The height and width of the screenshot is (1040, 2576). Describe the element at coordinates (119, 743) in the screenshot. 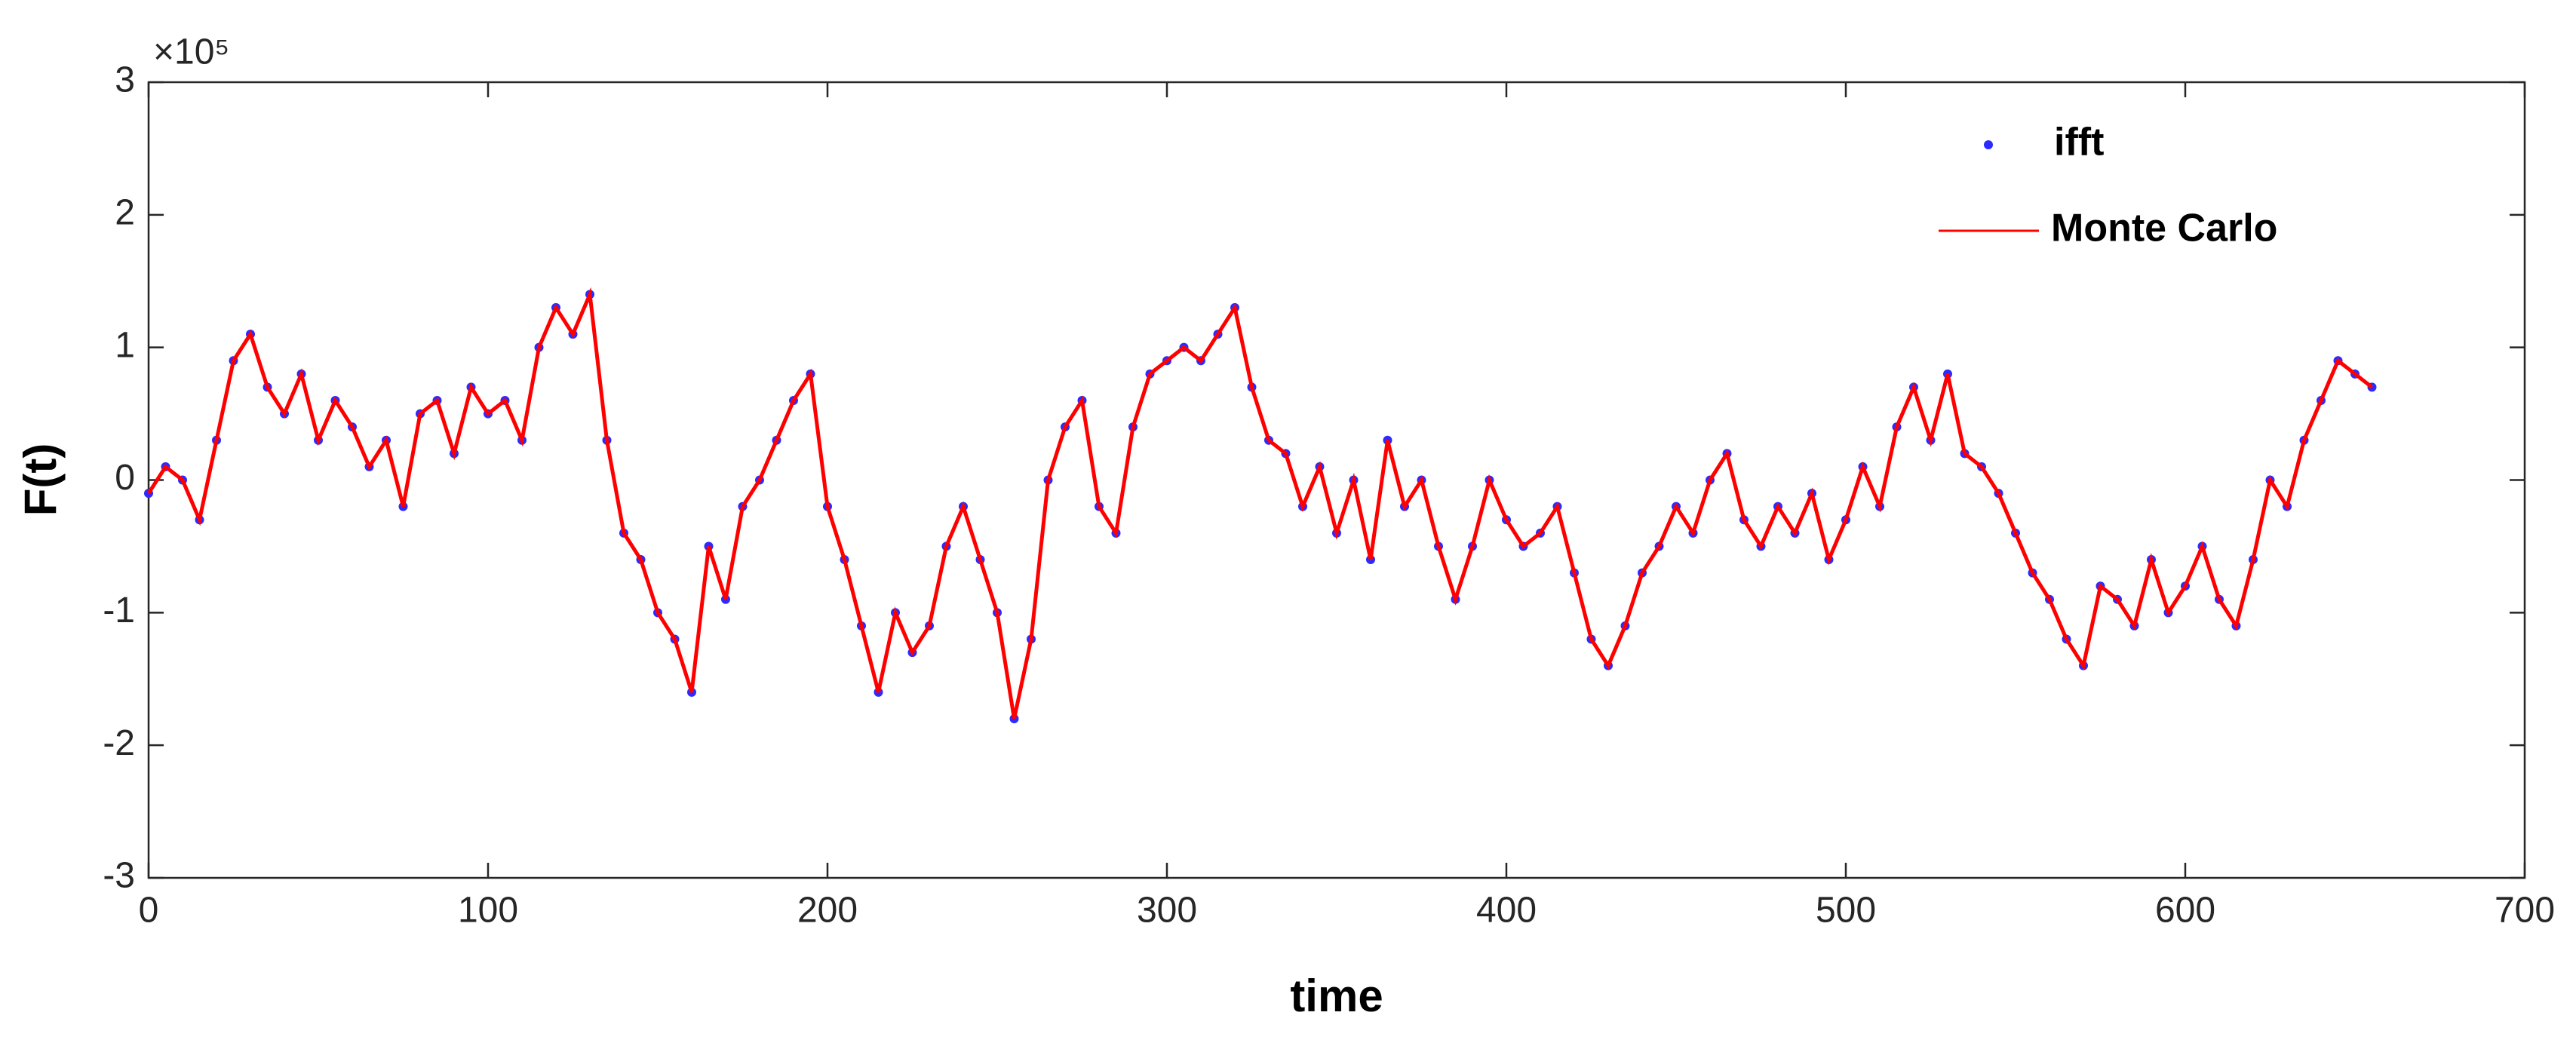

I see `y-tick-label: -2` at that location.